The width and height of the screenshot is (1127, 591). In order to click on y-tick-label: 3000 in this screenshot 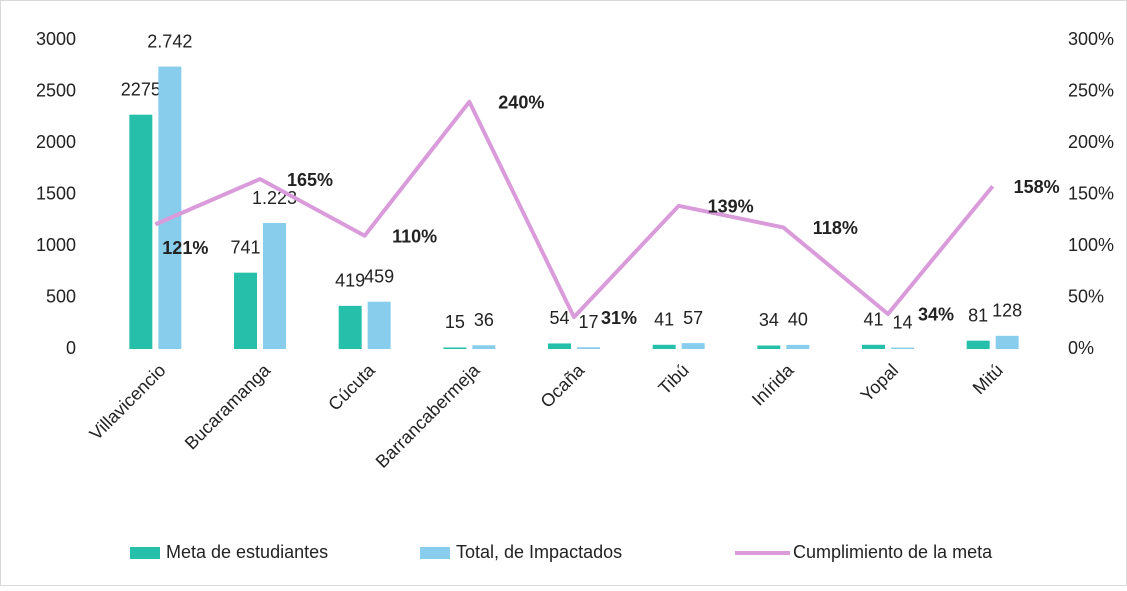, I will do `click(56, 39)`.